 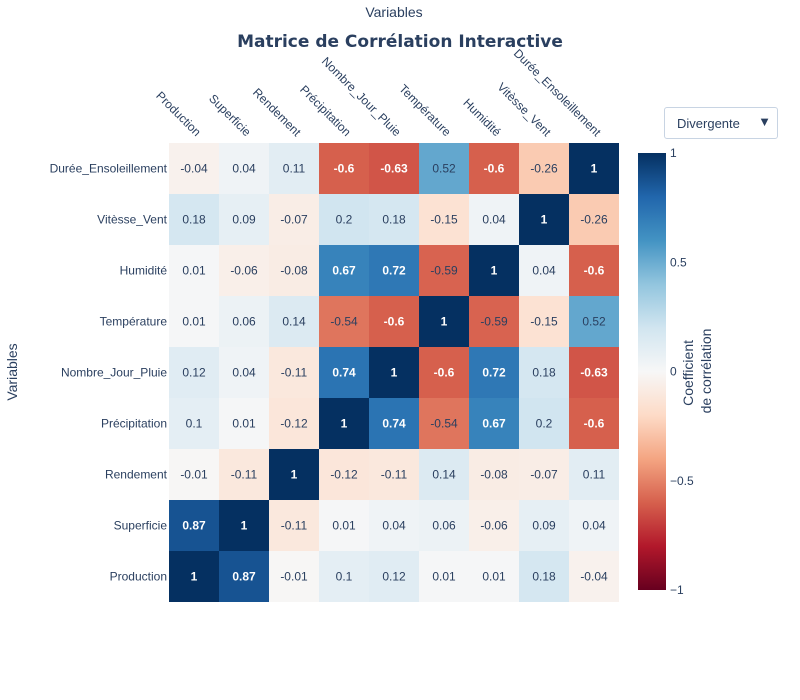 What do you see at coordinates (494, 322) in the screenshot?
I see `cell-value-label: -0.59` at bounding box center [494, 322].